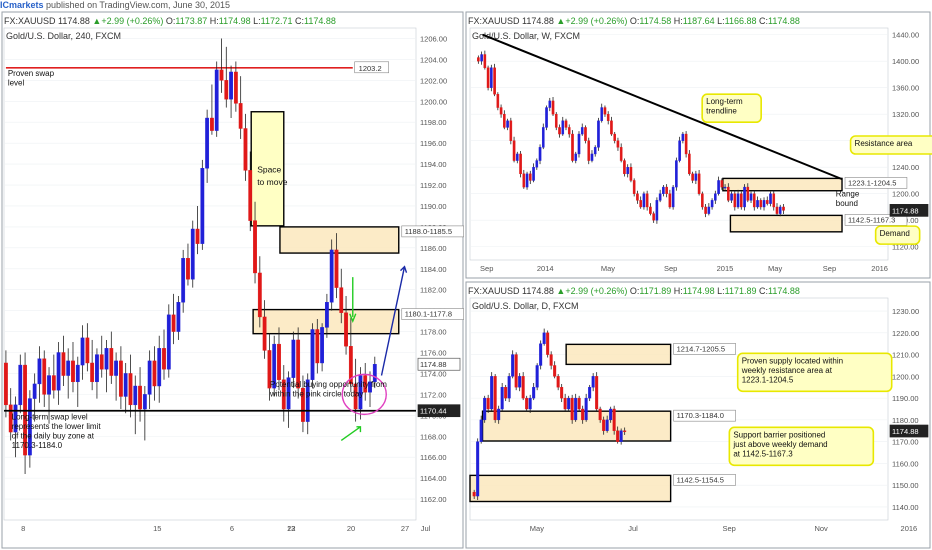  Describe the element at coordinates (905, 355) in the screenshot. I see `y-tick-label: 1210.00` at that location.